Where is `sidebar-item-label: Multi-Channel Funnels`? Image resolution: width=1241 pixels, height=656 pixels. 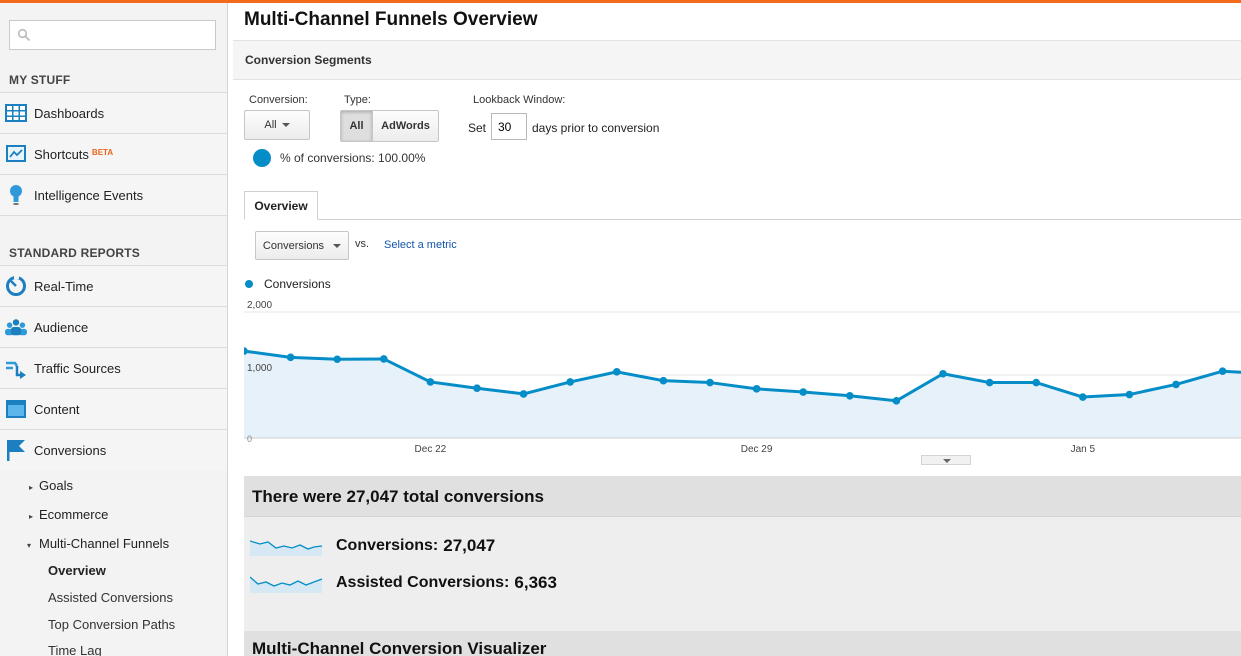
sidebar-item-label: Multi-Channel Funnels is located at coordinates (104, 543).